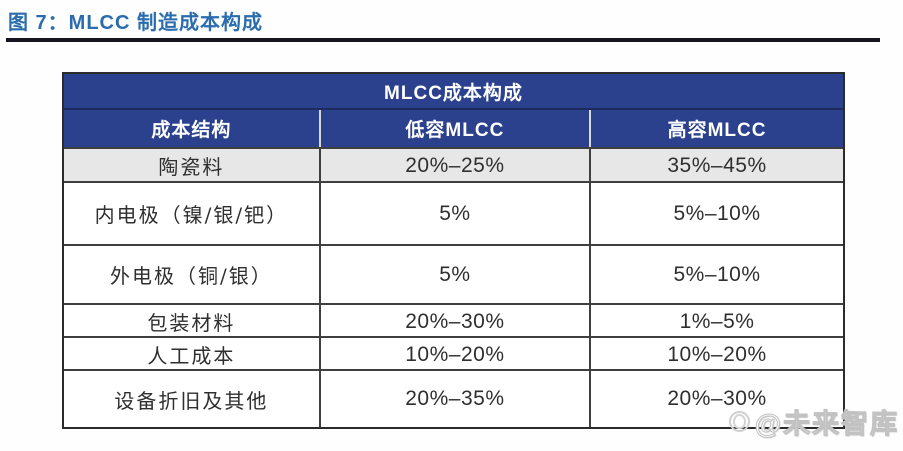  I want to click on table-header-row: 成本结构 低容MLCC 高容MLCC, so click(453, 128).